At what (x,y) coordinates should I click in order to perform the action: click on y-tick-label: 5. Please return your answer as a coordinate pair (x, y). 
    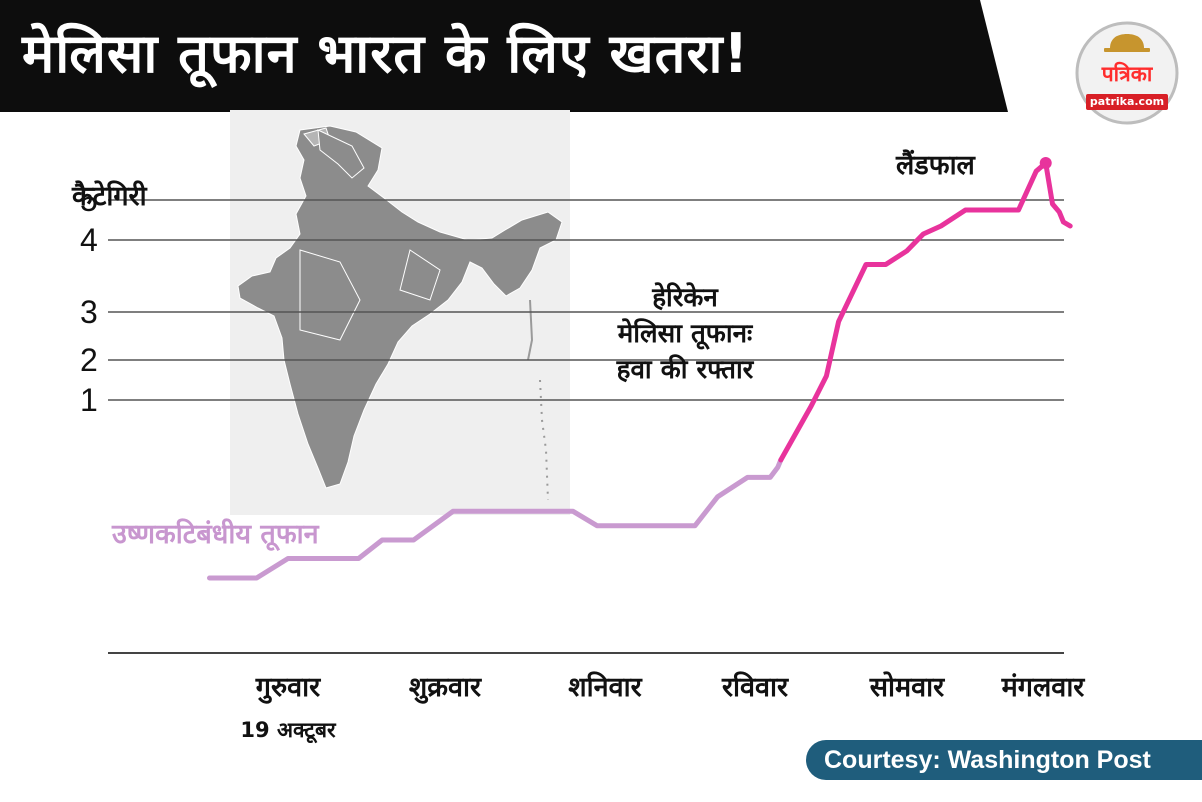
    Looking at the image, I should click on (89, 200).